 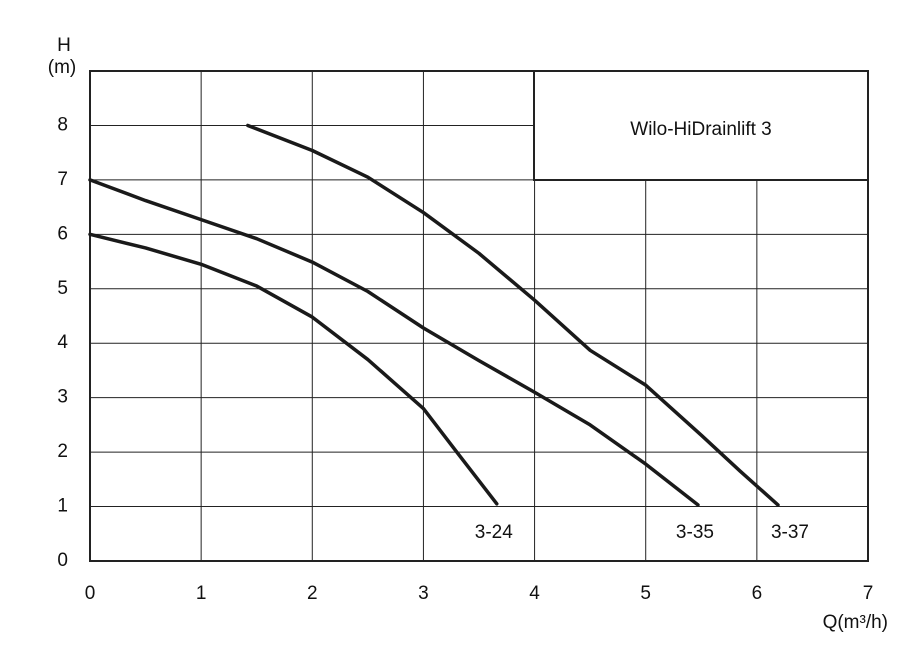 What do you see at coordinates (534, 593) in the screenshot?
I see `x-tick-label: 4` at bounding box center [534, 593].